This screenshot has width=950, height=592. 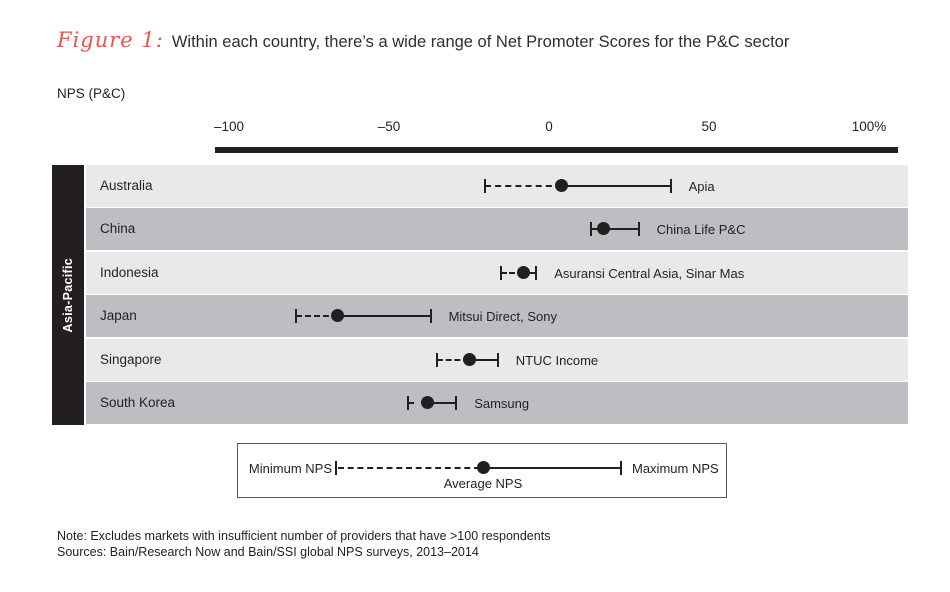 I want to click on legend-max-label: Maximum NPS, so click(x=675, y=468).